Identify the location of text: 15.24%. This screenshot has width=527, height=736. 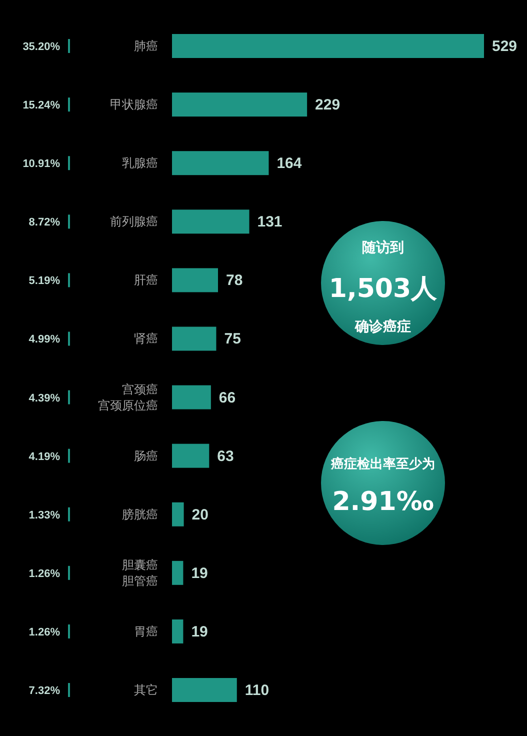
(41, 106).